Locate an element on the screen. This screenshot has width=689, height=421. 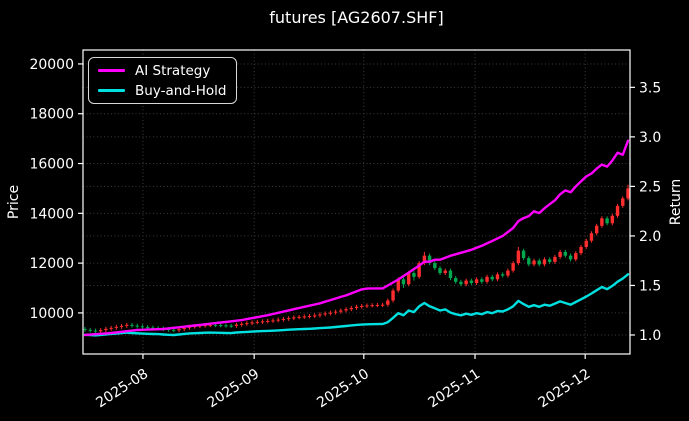
return-tick-label: 3.0 is located at coordinates (650, 138).